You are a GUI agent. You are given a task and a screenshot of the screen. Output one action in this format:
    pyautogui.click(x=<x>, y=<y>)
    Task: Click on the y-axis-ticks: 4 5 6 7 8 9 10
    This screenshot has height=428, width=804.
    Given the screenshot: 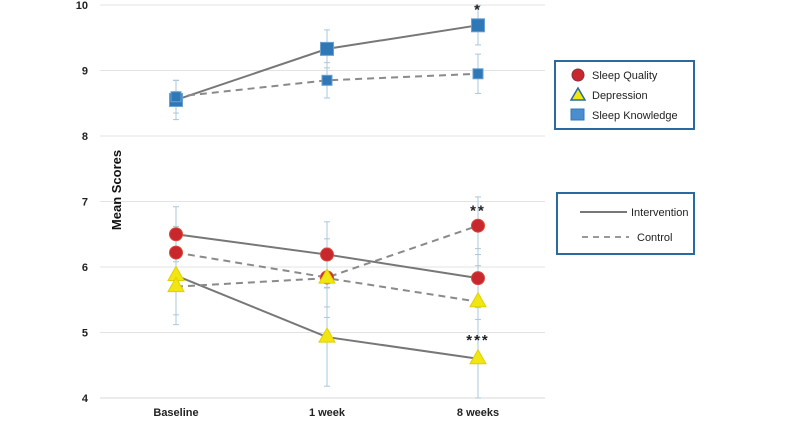 What is the action you would take?
    pyautogui.click(x=82, y=202)
    